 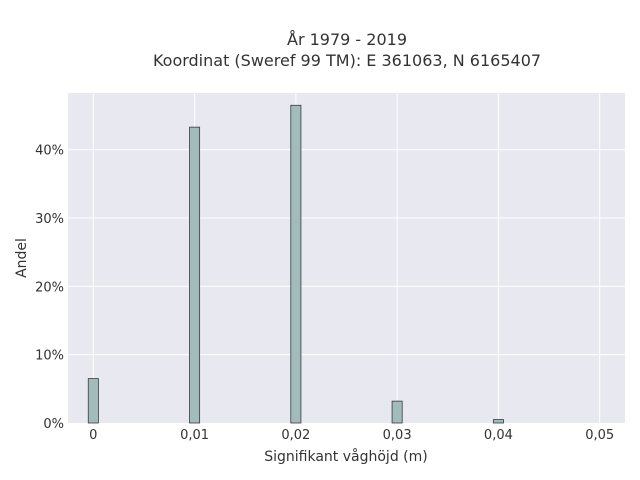 What do you see at coordinates (53, 424) in the screenshot?
I see `y-tick-label: 0%` at bounding box center [53, 424].